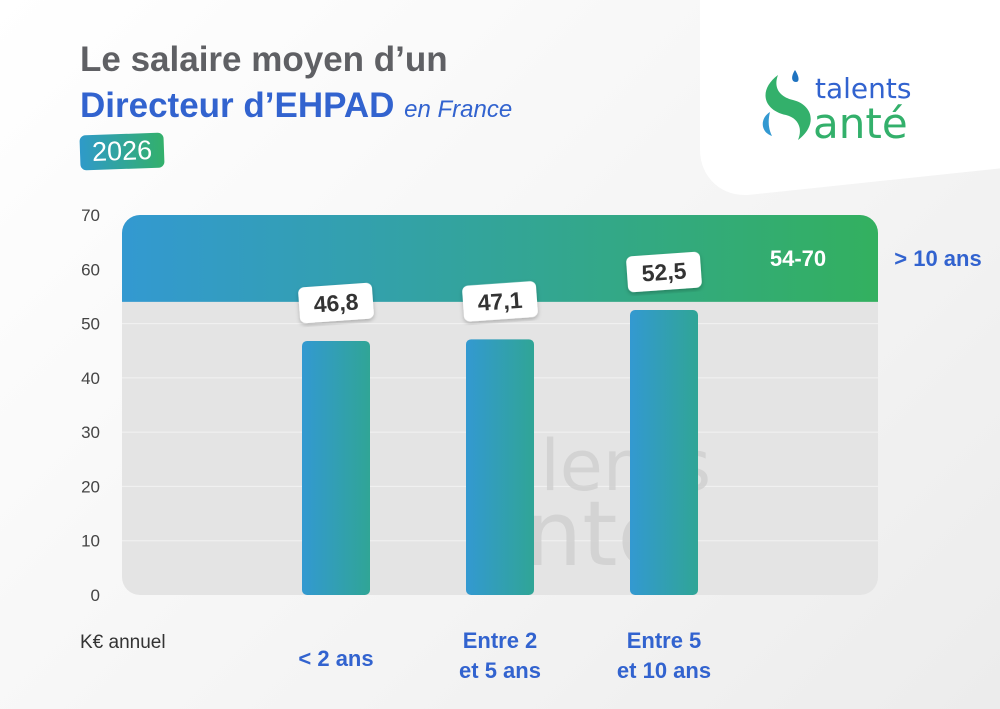  Describe the element at coordinates (90, 324) in the screenshot. I see `y-tick-label: 50` at that location.